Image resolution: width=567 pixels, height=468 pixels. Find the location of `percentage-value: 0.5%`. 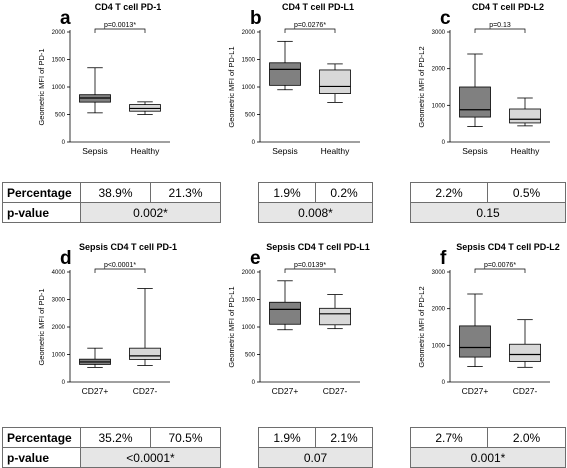

percentage-value: 0.5% is located at coordinates (526, 192).